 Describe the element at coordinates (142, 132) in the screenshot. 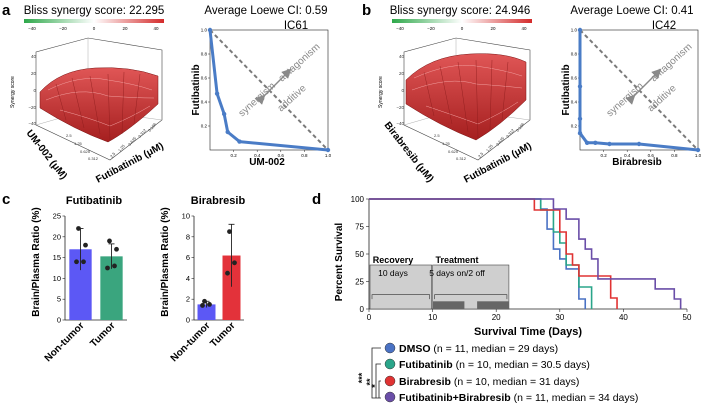

I see `a-x-tick: 0.312` at that location.